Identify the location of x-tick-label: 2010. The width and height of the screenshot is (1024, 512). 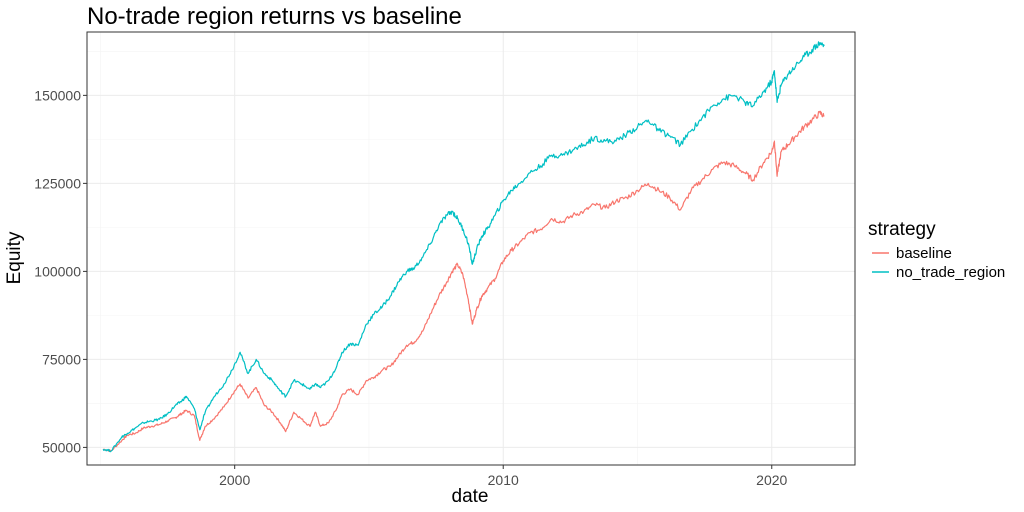
(503, 480).